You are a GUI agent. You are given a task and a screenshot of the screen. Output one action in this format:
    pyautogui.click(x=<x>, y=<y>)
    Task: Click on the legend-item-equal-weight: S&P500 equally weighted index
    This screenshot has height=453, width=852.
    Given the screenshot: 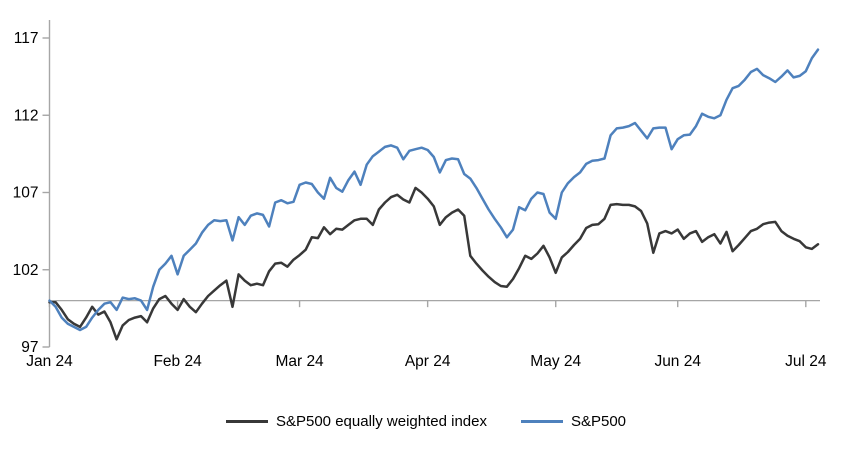 What is the action you would take?
    pyautogui.click(x=356, y=421)
    